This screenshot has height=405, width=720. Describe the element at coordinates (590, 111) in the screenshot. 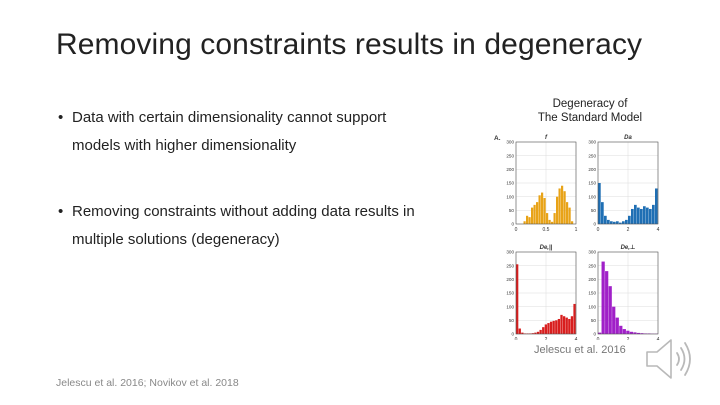

I see `figure-title: Degeneracy of The Standard Model` at that location.